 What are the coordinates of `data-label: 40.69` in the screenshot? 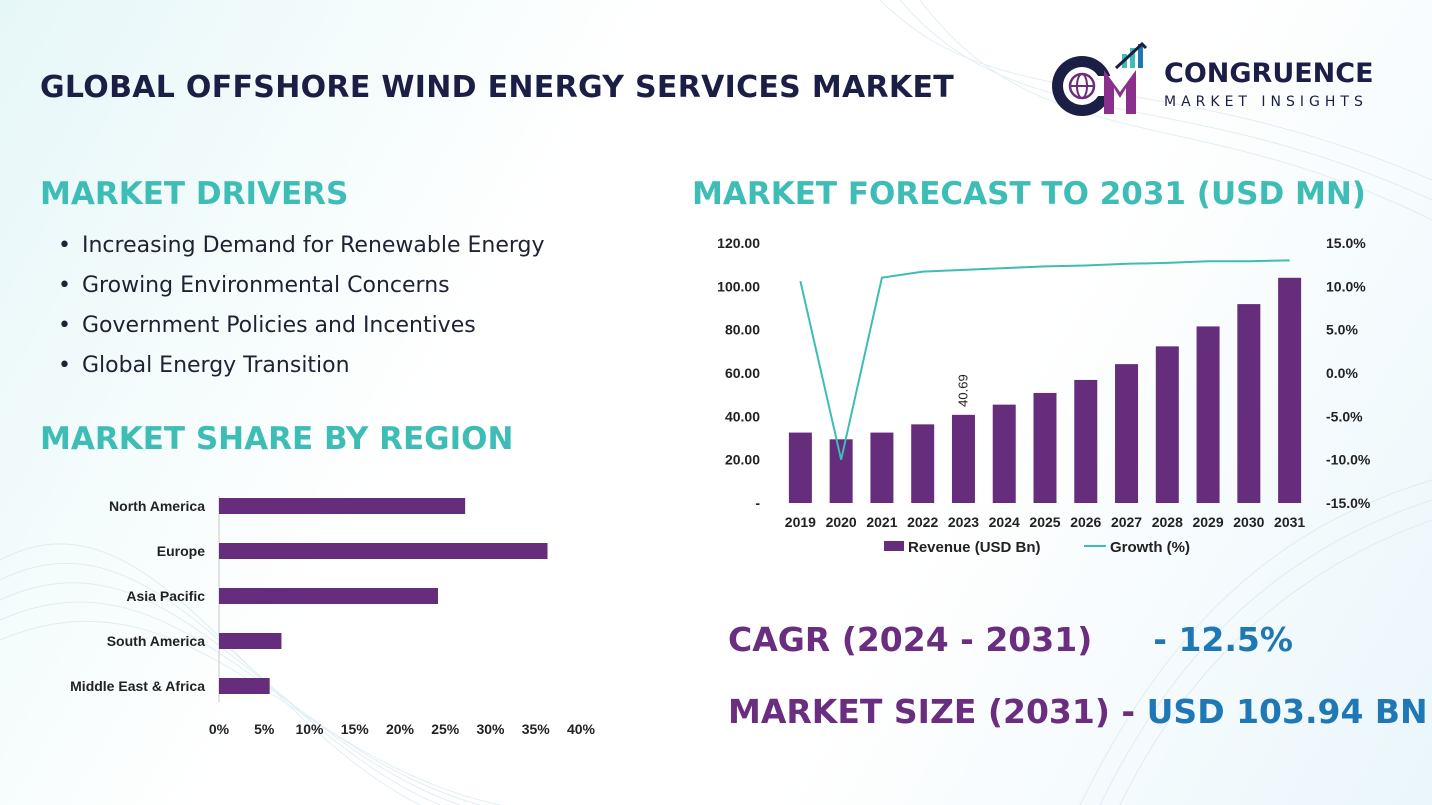 It's located at (962, 390).